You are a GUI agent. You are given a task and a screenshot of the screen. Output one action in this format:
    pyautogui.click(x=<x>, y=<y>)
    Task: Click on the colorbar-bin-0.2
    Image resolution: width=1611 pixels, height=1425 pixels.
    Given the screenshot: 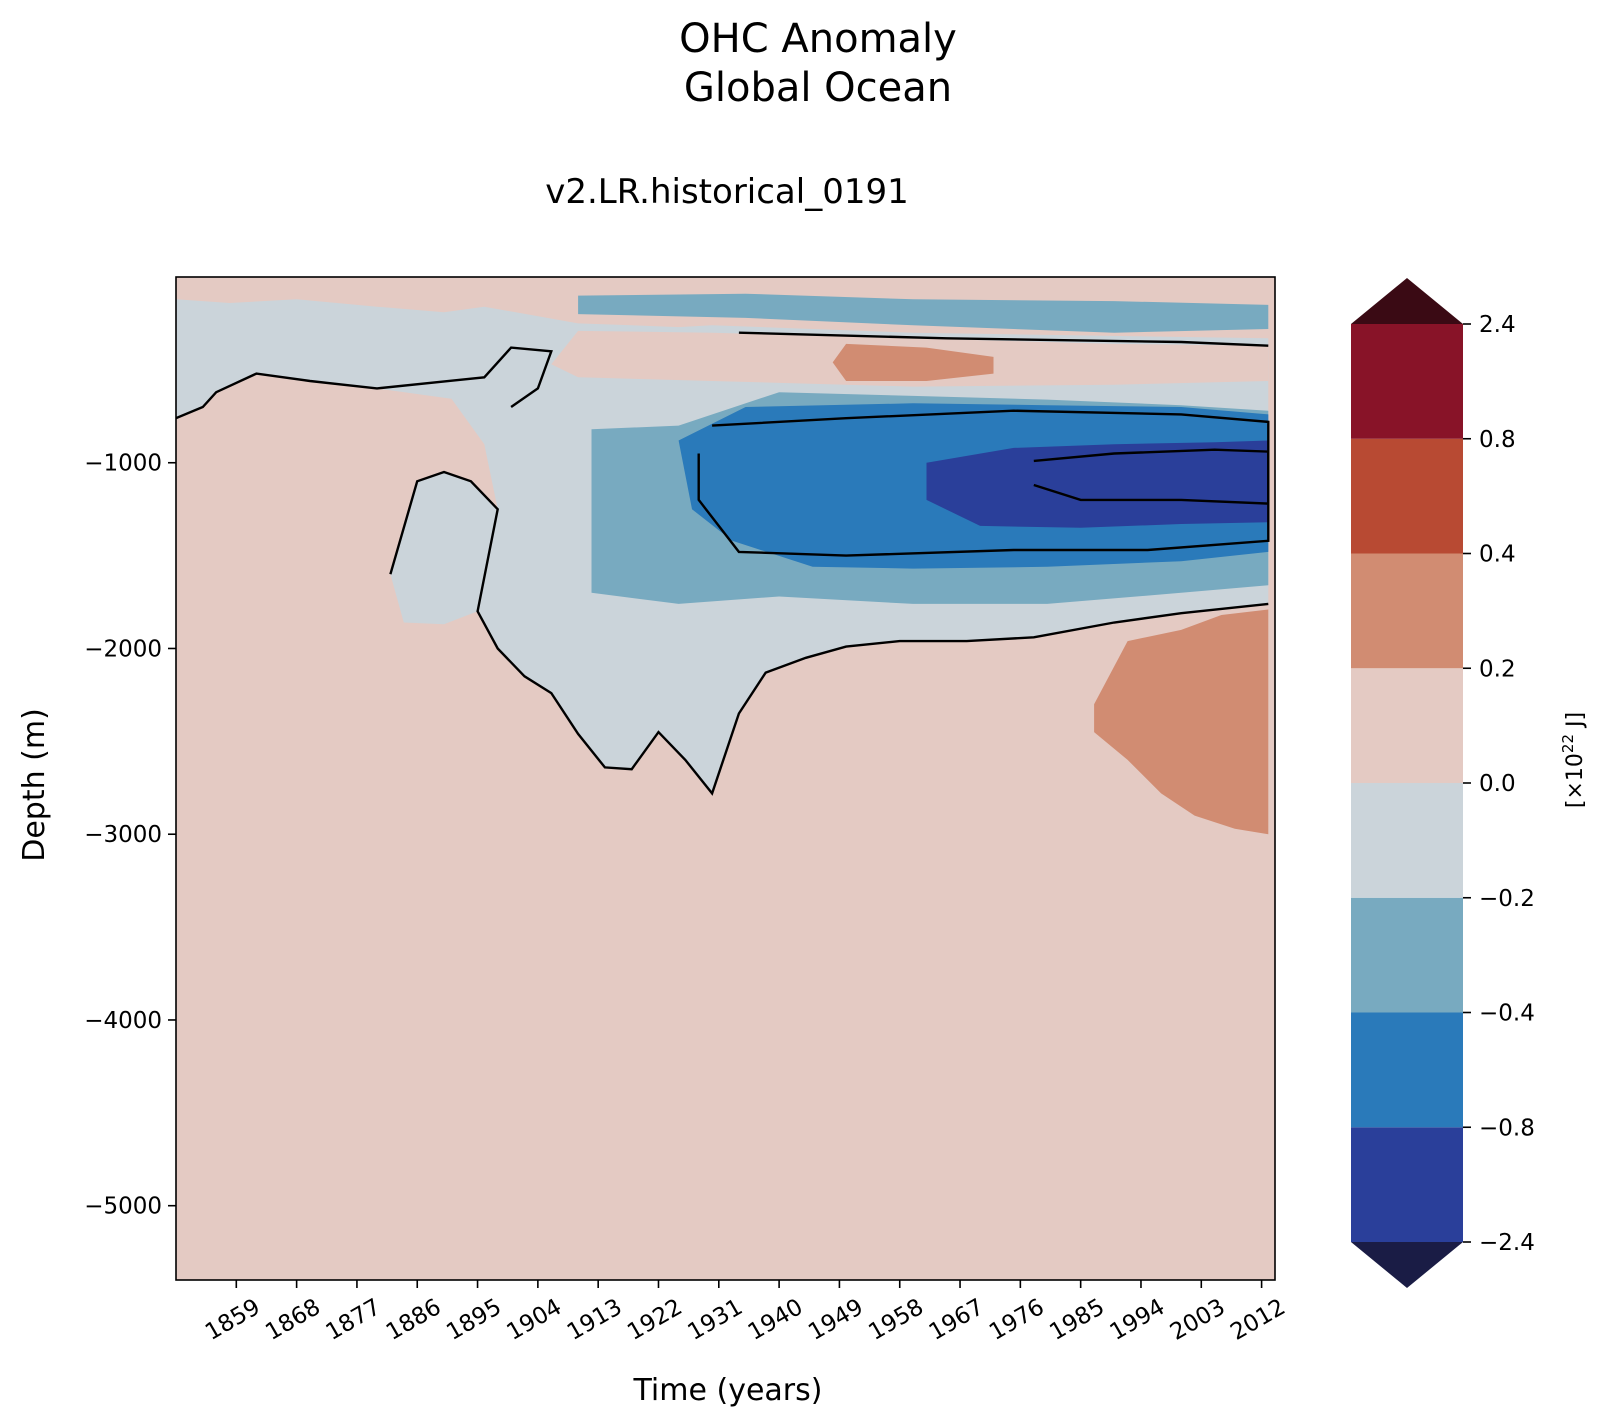 What is the action you would take?
    pyautogui.click(x=1407, y=611)
    